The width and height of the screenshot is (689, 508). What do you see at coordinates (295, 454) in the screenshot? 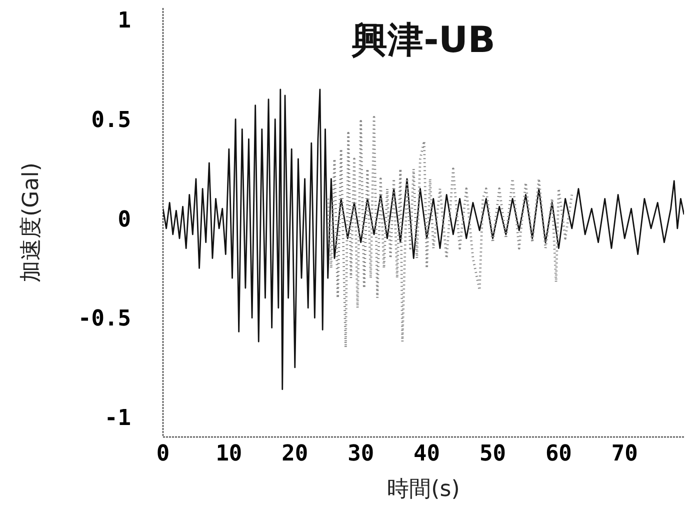
I see `x-tick-label: 20` at bounding box center [295, 454].